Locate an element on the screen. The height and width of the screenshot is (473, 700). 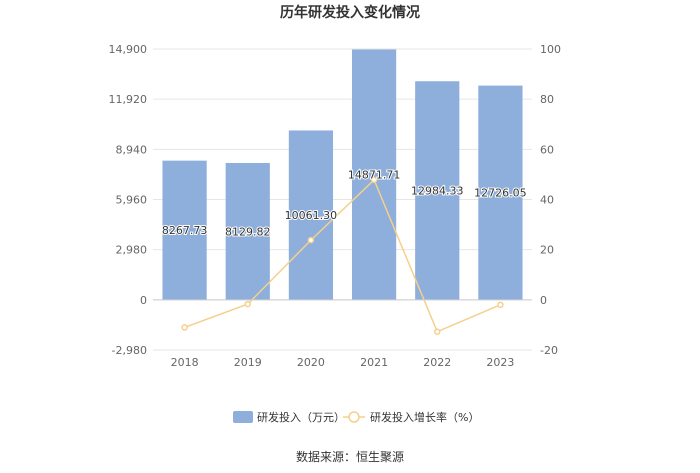
legend-line-label: 研发投入增长率（%） is located at coordinates (424, 417).